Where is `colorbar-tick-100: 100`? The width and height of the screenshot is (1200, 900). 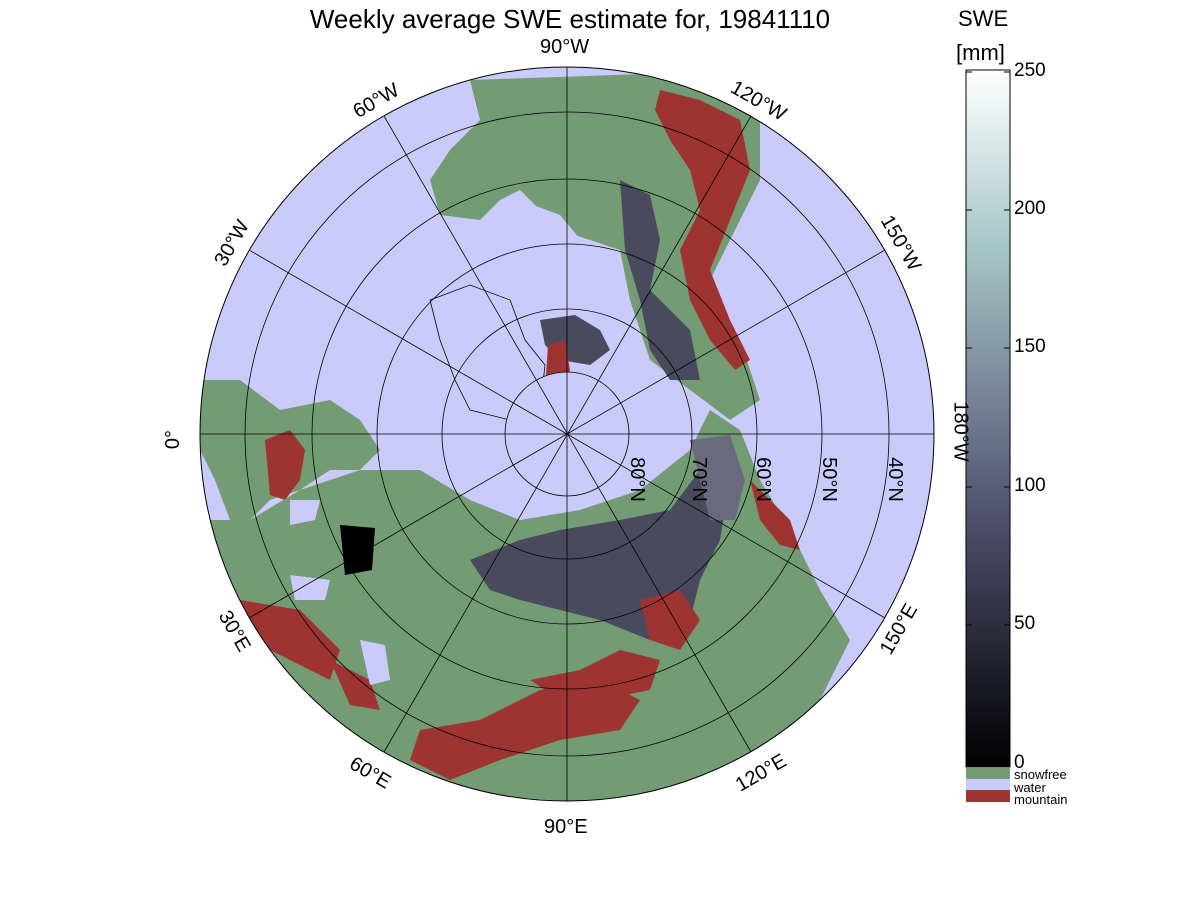
colorbar-tick-100: 100 is located at coordinates (1030, 485).